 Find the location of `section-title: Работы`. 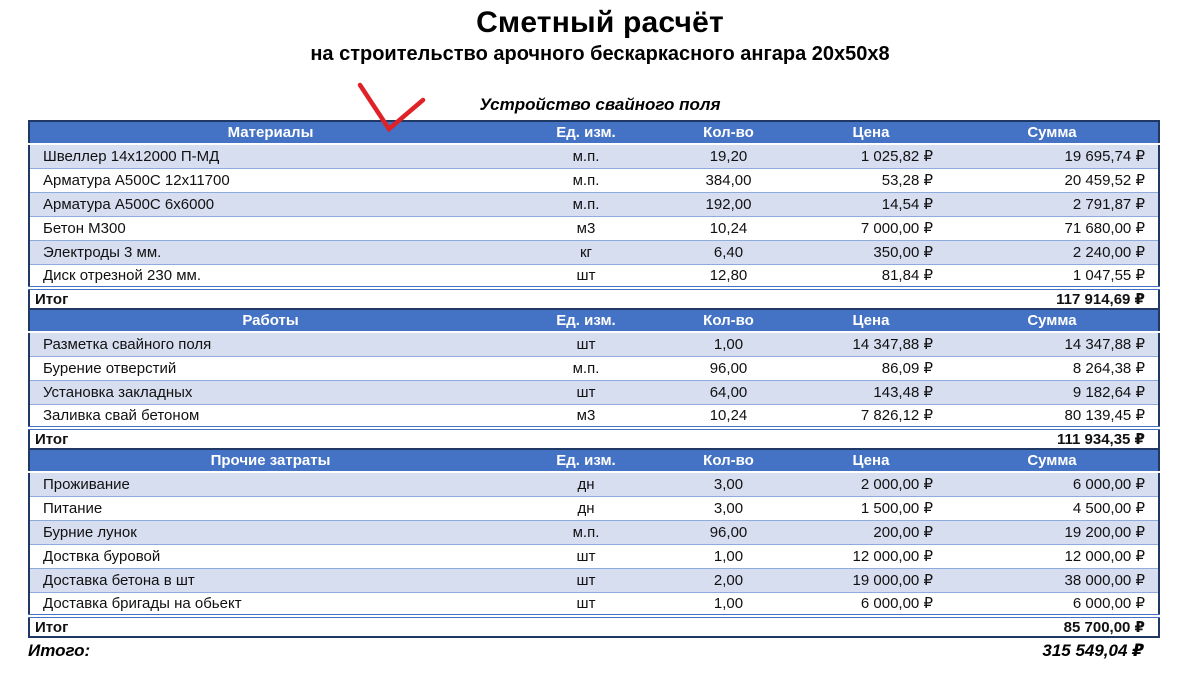

section-title: Работы is located at coordinates (270, 320).